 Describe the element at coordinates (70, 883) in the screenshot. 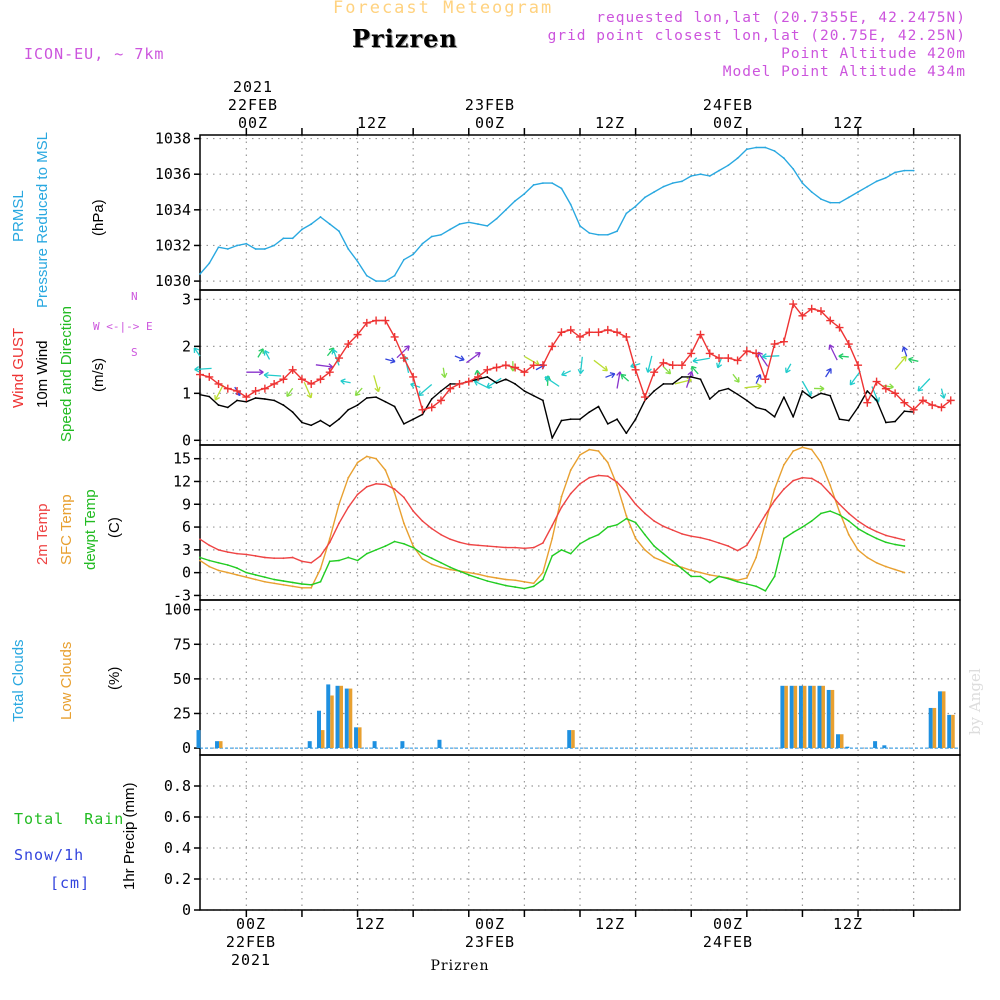

I see `snow-unit: [cm]` at that location.